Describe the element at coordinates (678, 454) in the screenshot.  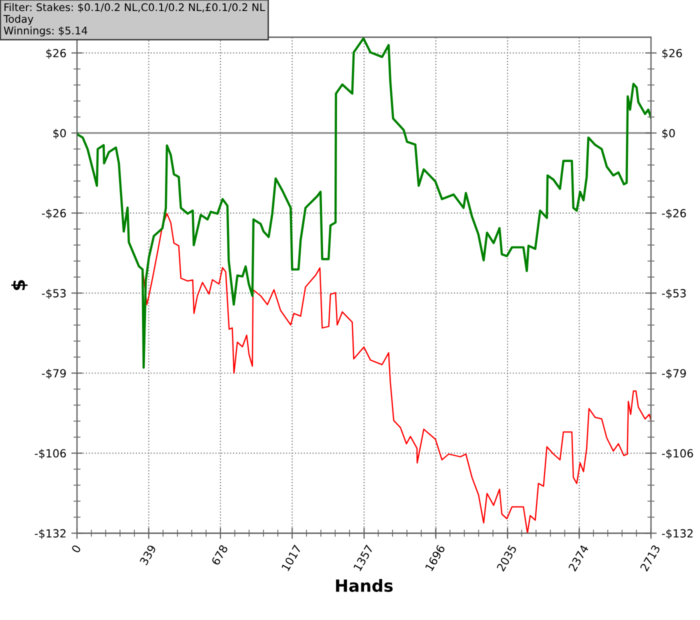
I see `y2-tick-label: -$106` at that location.